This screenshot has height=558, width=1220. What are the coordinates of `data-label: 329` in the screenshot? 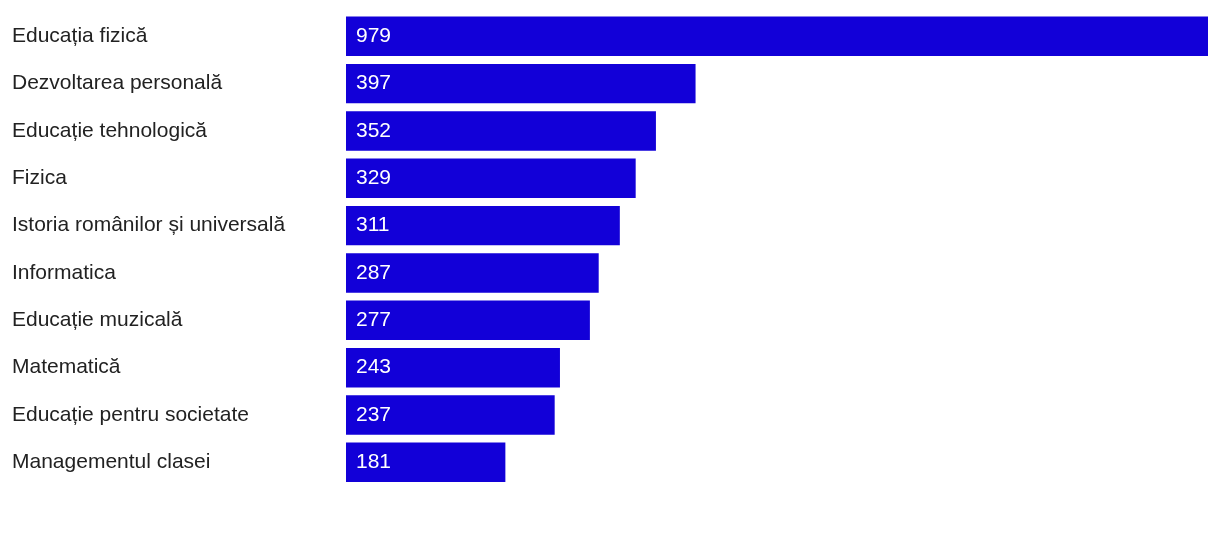 It's located at (374, 177).